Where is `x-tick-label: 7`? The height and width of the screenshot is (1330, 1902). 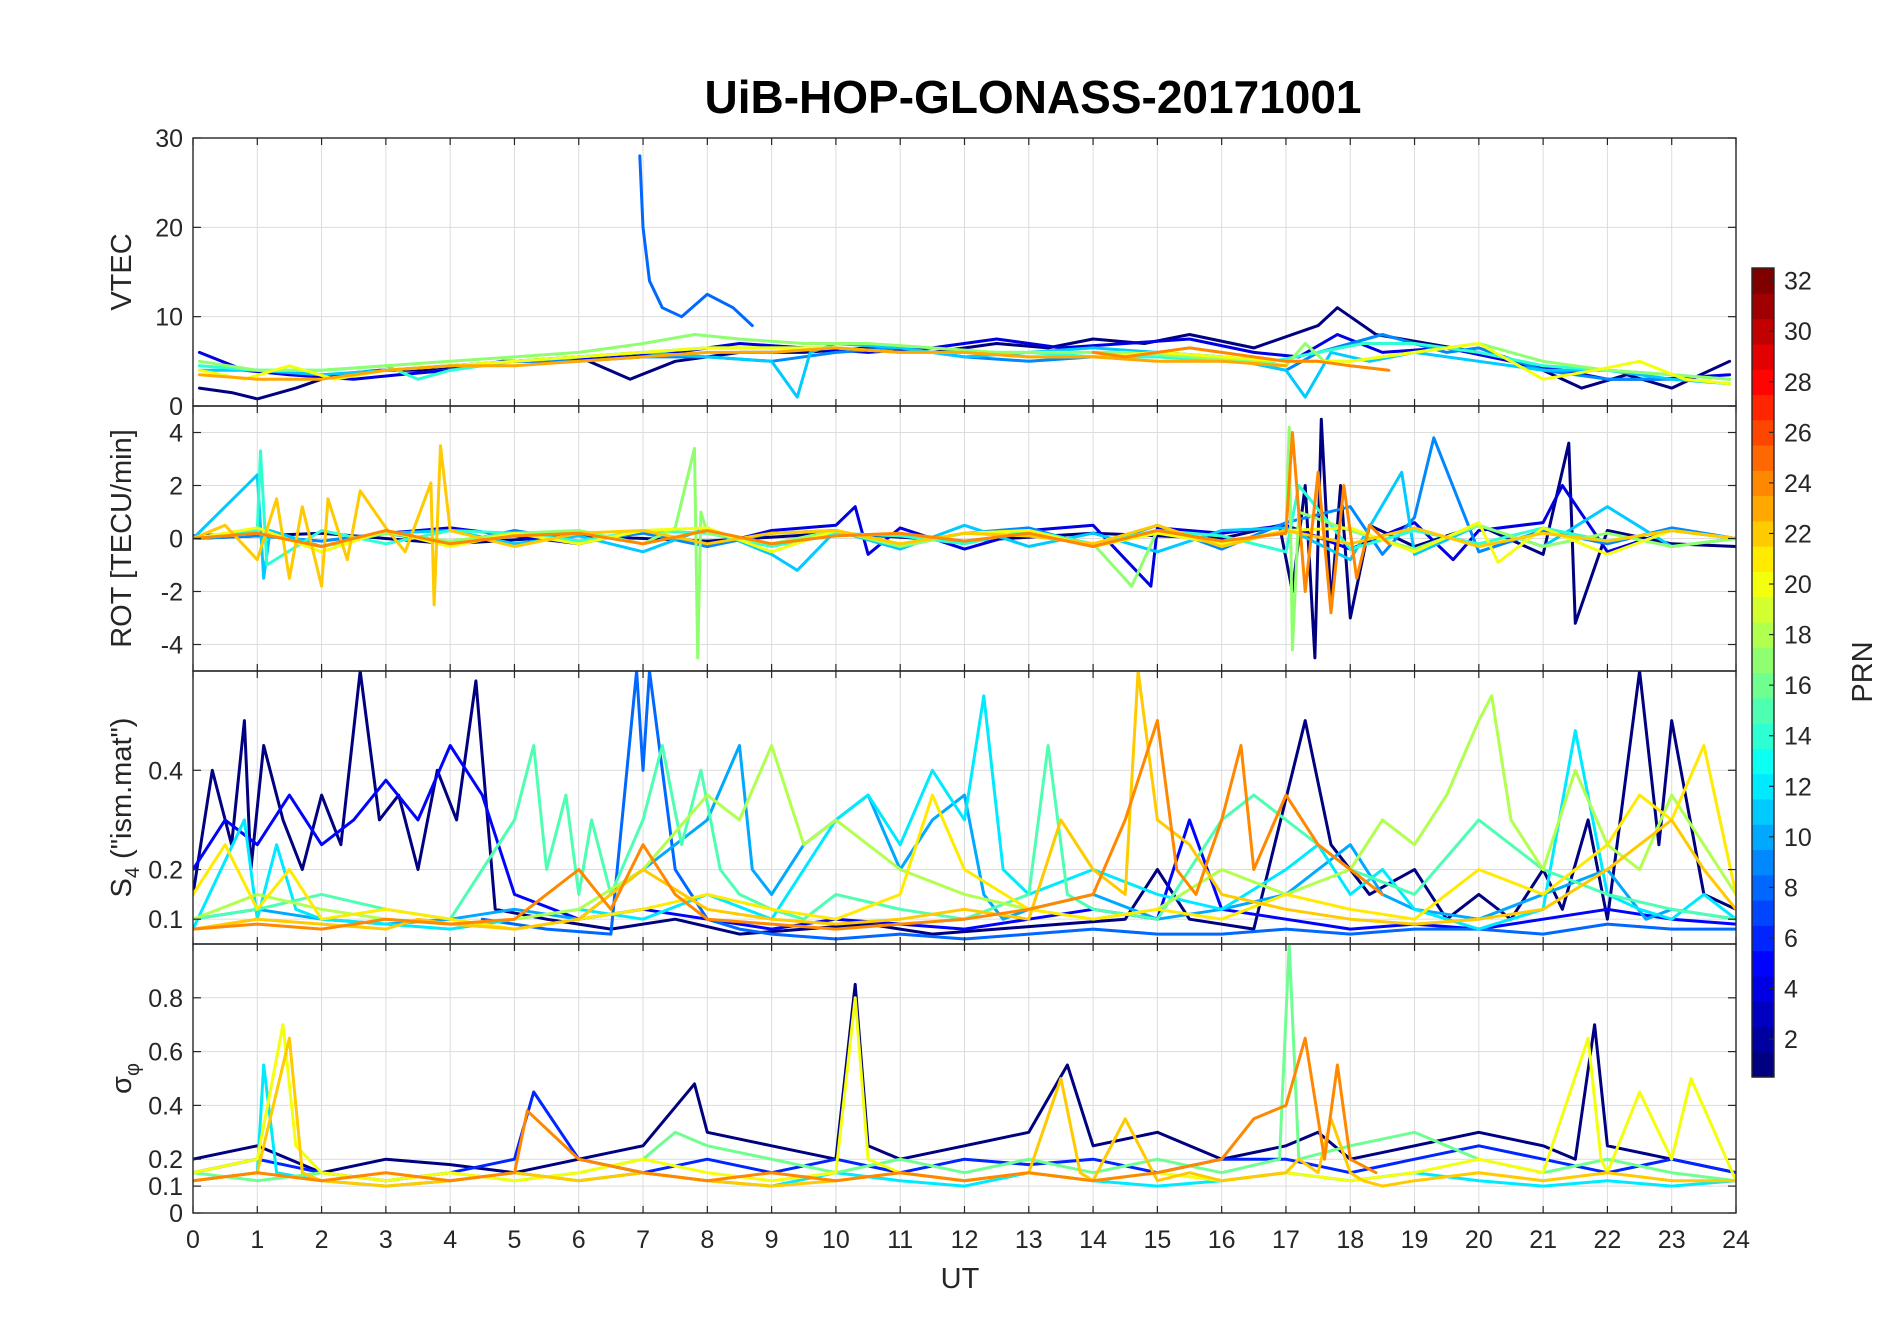
x-tick-label: 7 is located at coordinates (643, 1240).